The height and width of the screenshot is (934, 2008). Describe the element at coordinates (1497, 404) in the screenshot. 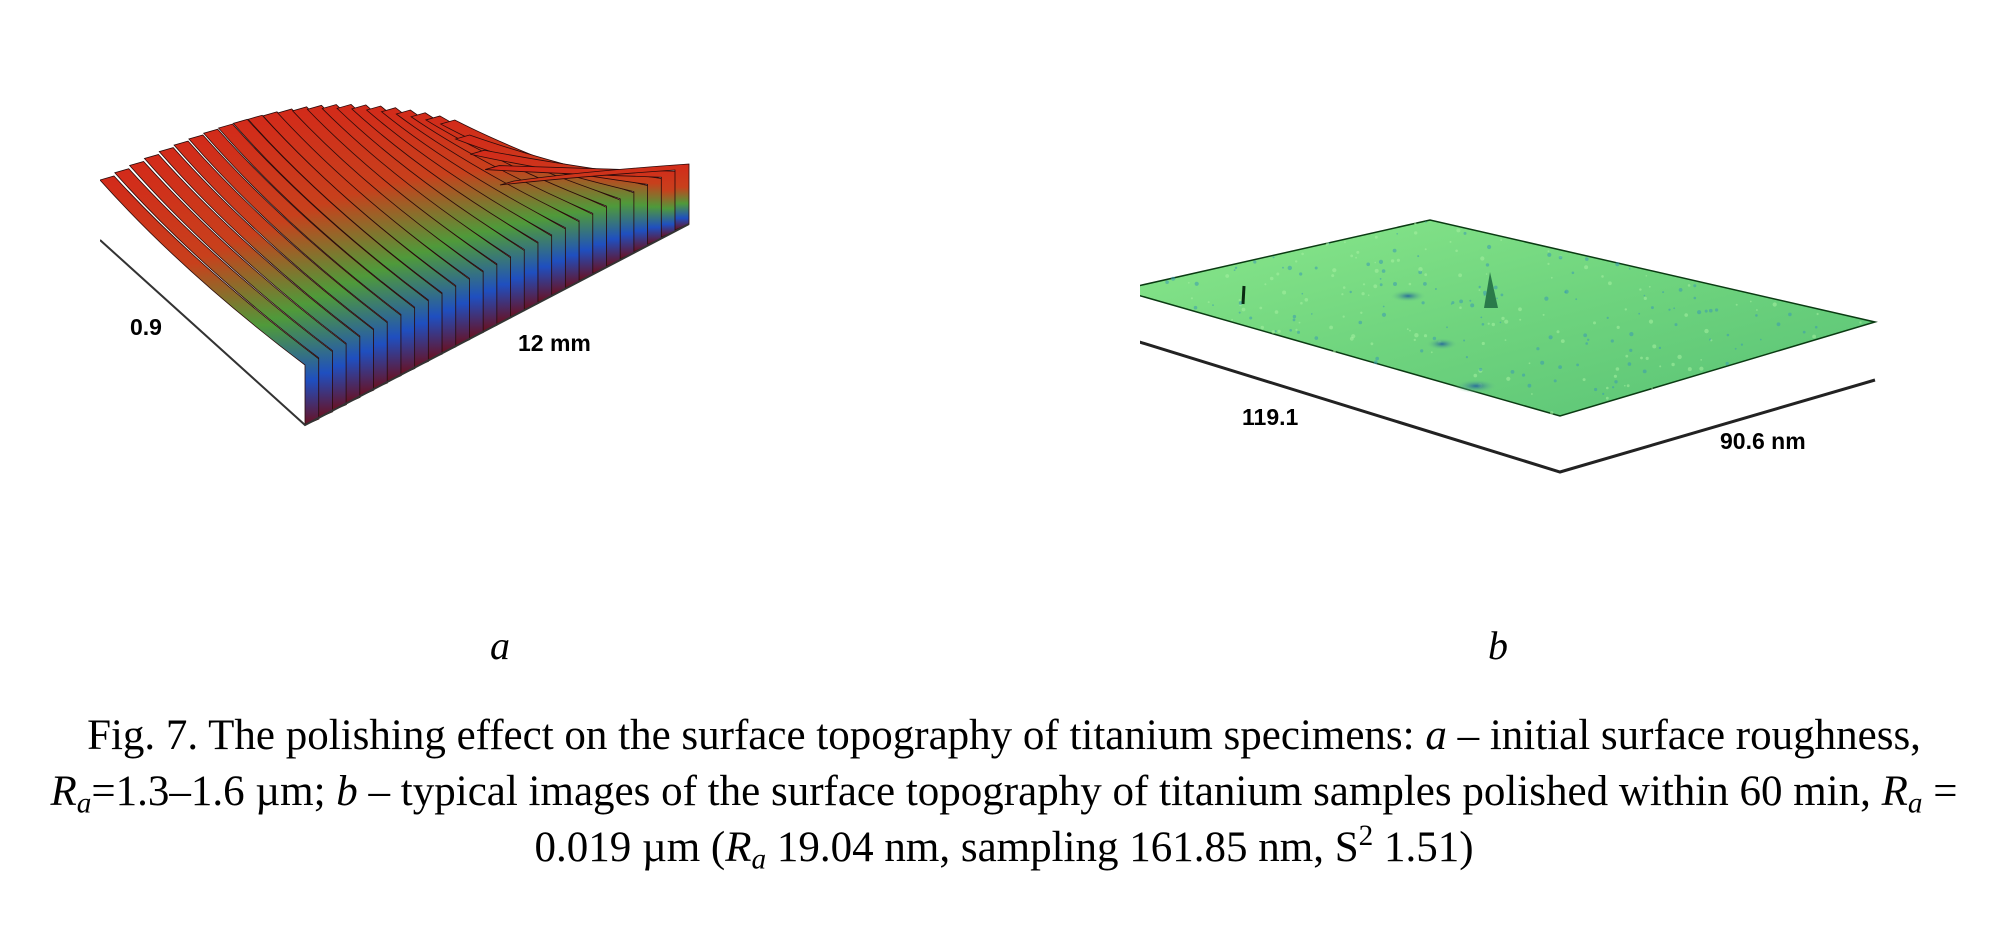

I see `panel-b-base-outline` at that location.